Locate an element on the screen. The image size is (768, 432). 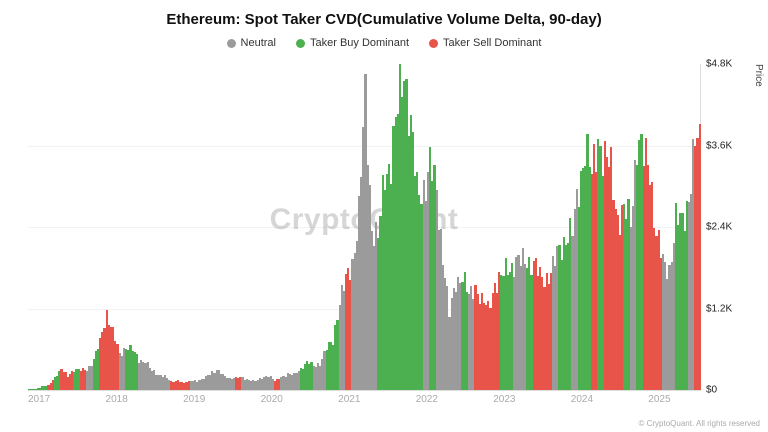
legend-item-taker-sell: Taker Sell Dominant is located at coordinates (485, 43).